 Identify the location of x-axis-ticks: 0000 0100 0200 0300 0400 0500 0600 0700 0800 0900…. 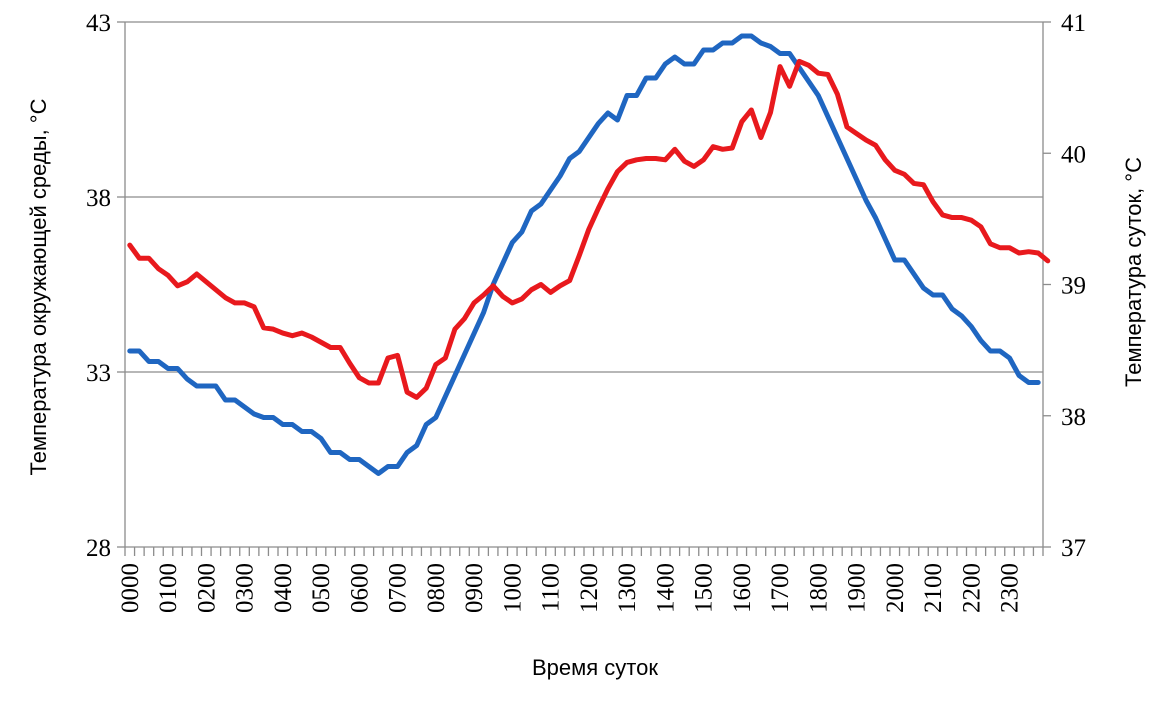
(580, 580).